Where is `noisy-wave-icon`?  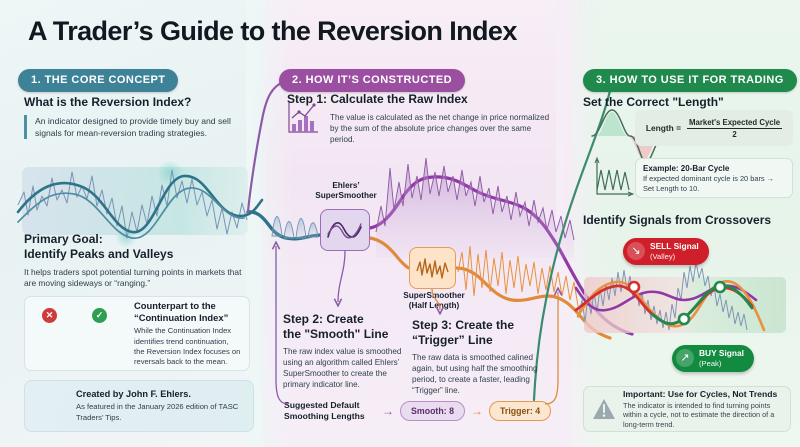
noisy-wave-icon is located at coordinates (432, 268).